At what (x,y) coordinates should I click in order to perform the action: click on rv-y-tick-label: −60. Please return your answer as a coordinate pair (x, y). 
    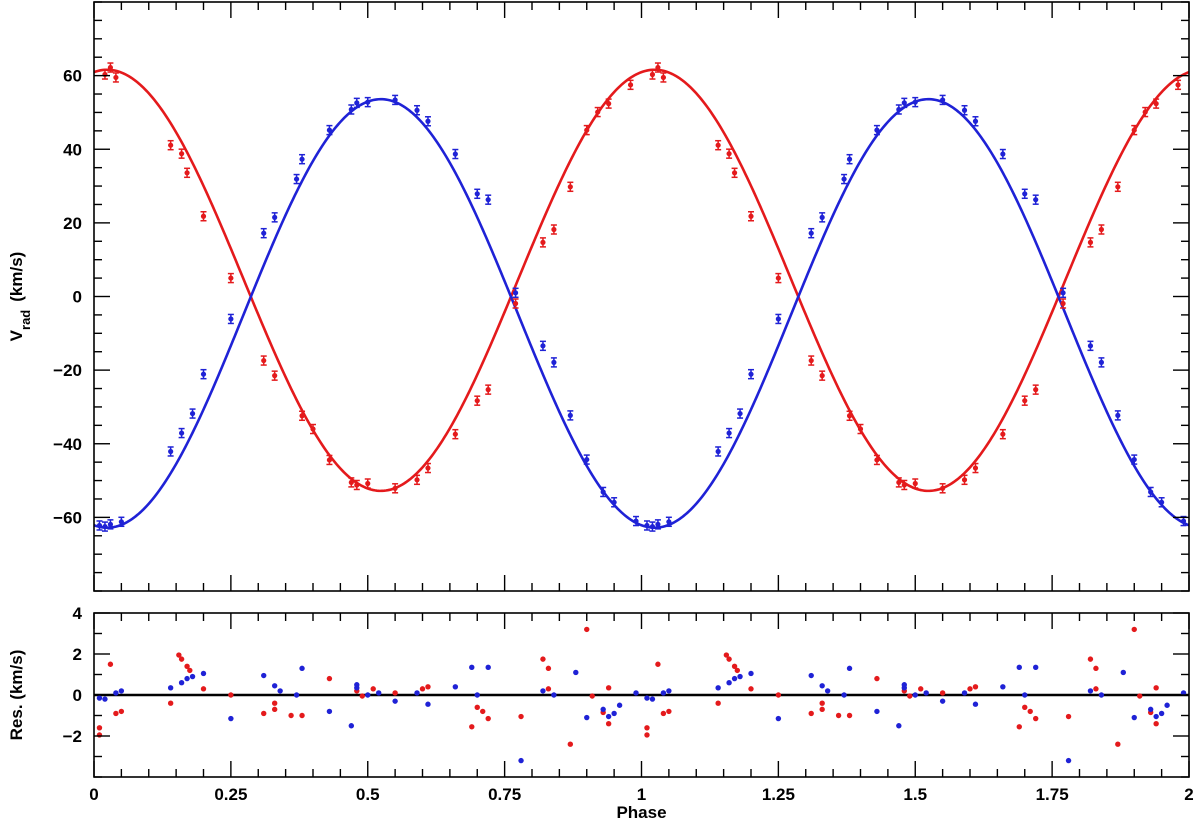
    Looking at the image, I should click on (67, 517).